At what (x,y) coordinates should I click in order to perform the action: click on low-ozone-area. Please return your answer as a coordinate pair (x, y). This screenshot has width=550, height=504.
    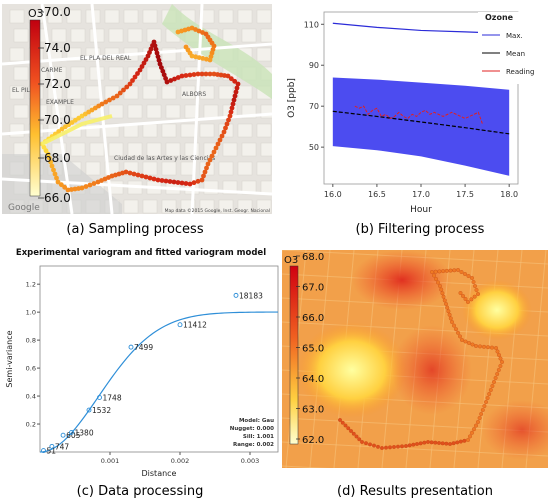
    Looking at the image, I should click on (497, 310).